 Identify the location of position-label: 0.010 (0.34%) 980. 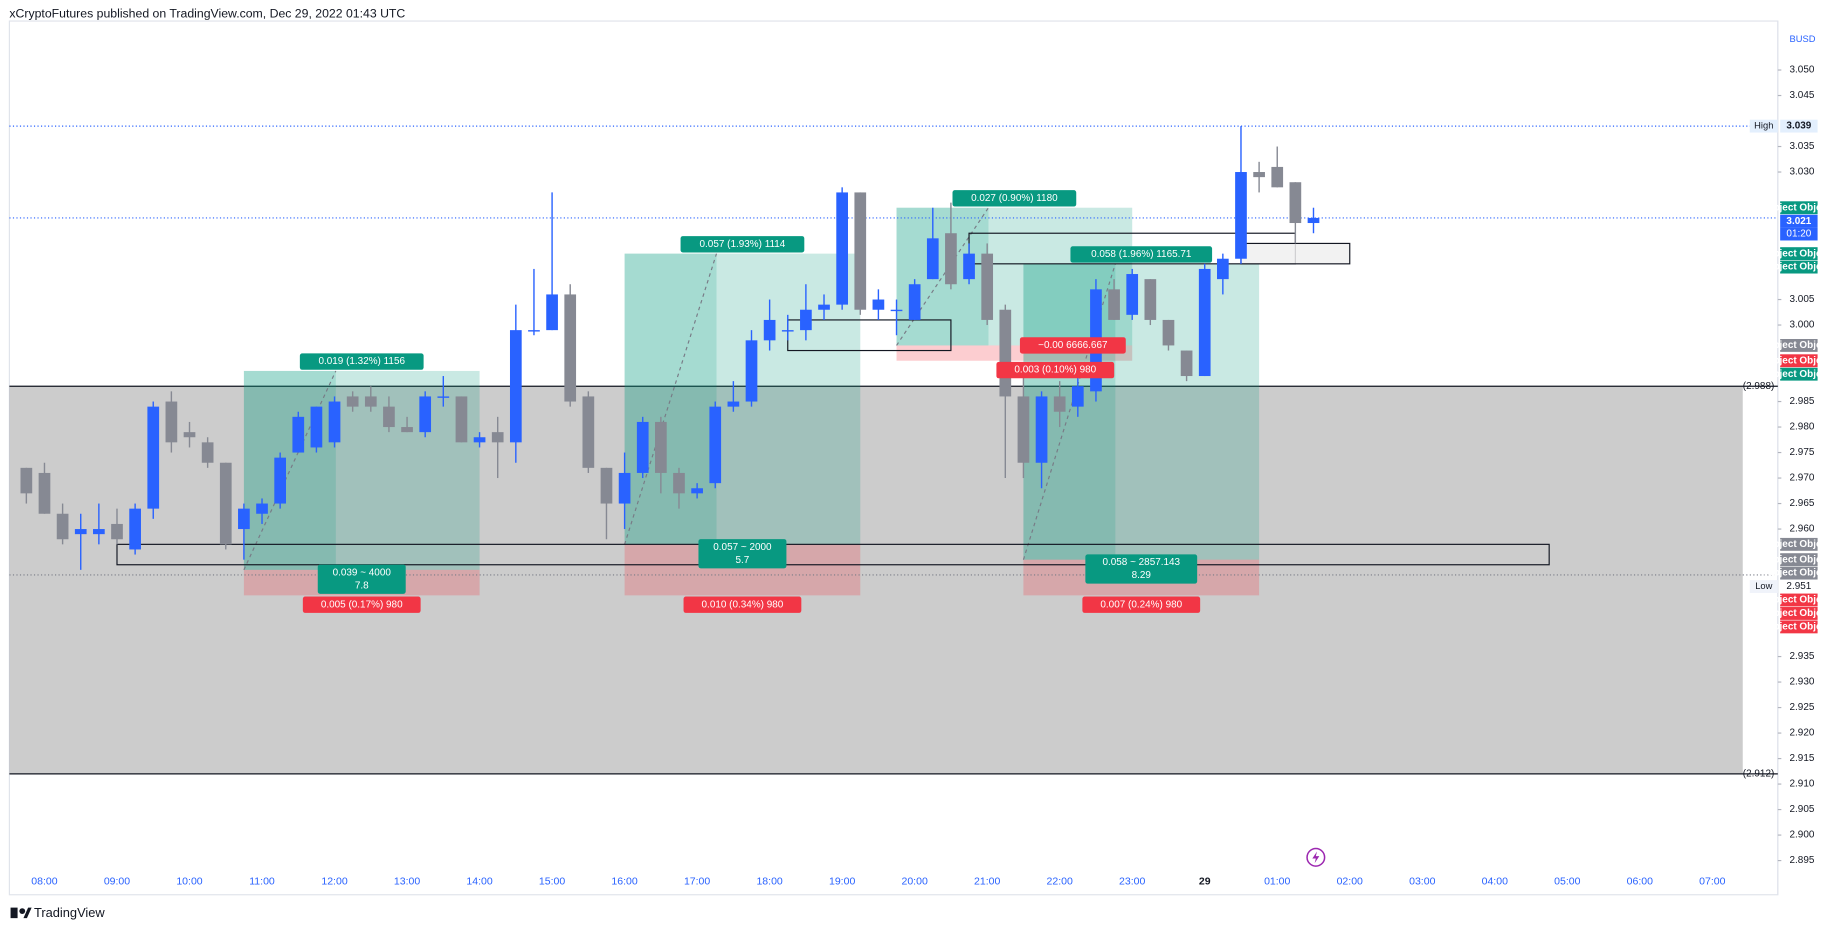
(743, 604).